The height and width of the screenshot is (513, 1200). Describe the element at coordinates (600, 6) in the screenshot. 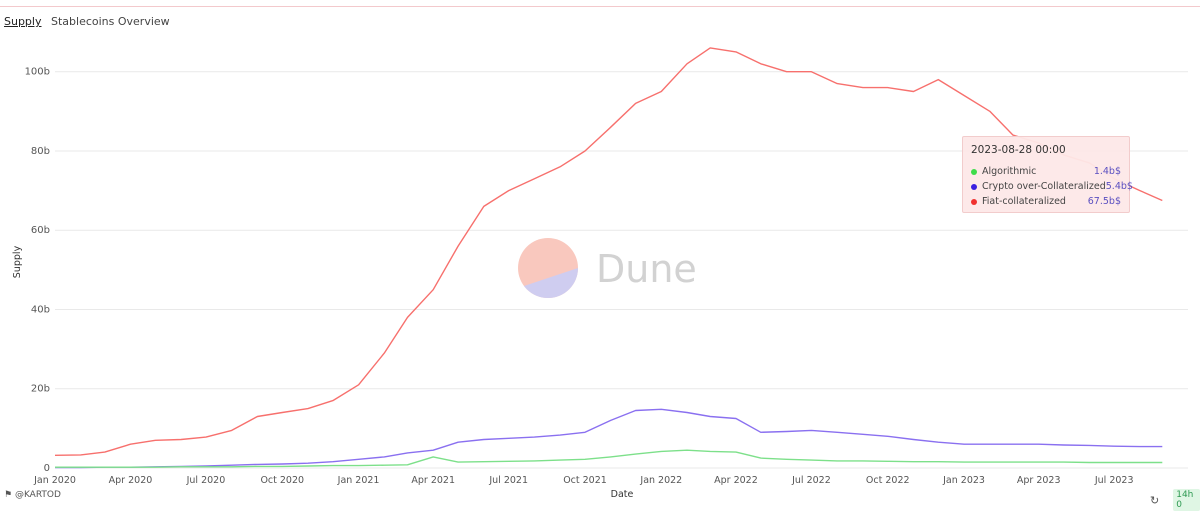

I see `top-border` at that location.